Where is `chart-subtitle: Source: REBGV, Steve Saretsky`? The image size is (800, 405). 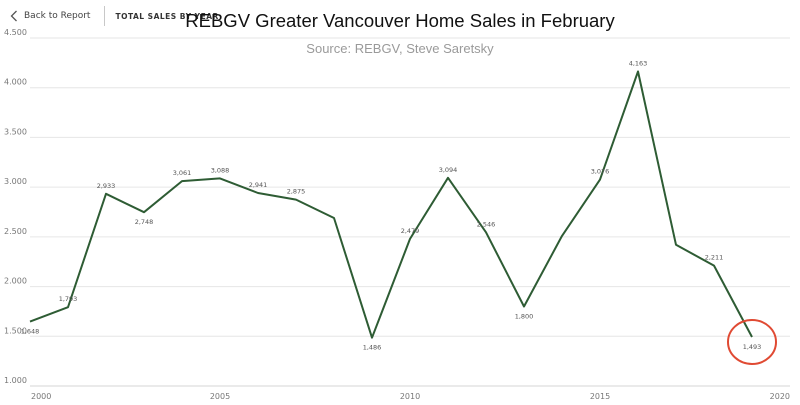 chart-subtitle: Source: REBGV, Steve Saretsky is located at coordinates (400, 48).